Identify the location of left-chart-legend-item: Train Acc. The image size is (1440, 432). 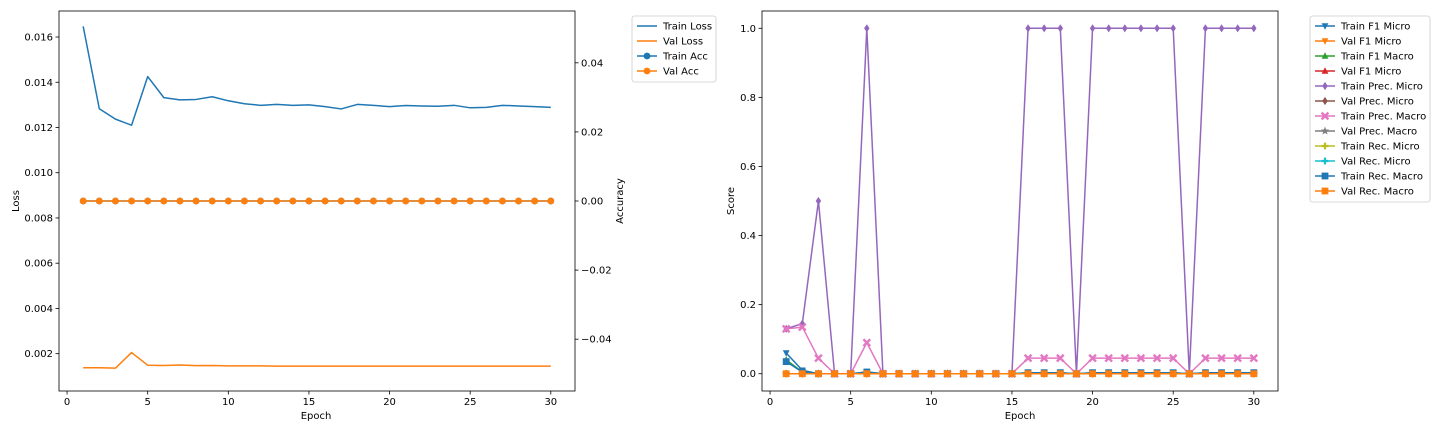
(672, 57).